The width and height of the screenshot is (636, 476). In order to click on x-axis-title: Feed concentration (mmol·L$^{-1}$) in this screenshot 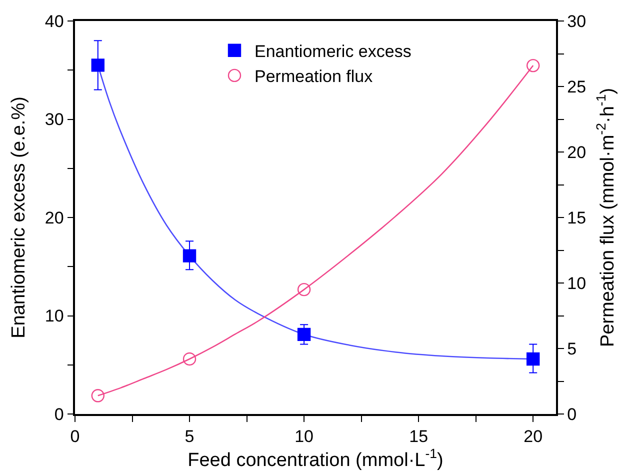, I will do `click(316, 459)`.